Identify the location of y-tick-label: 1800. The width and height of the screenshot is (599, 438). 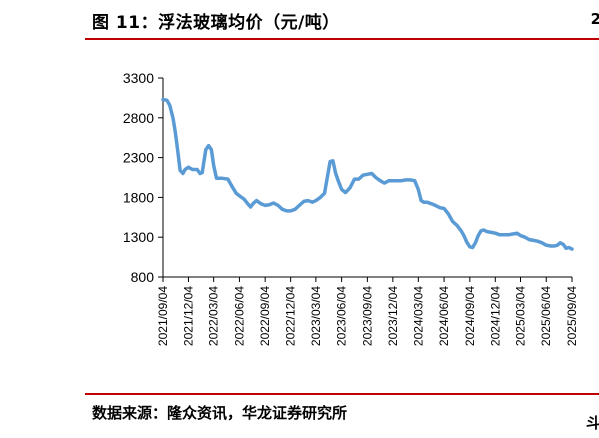
(138, 197).